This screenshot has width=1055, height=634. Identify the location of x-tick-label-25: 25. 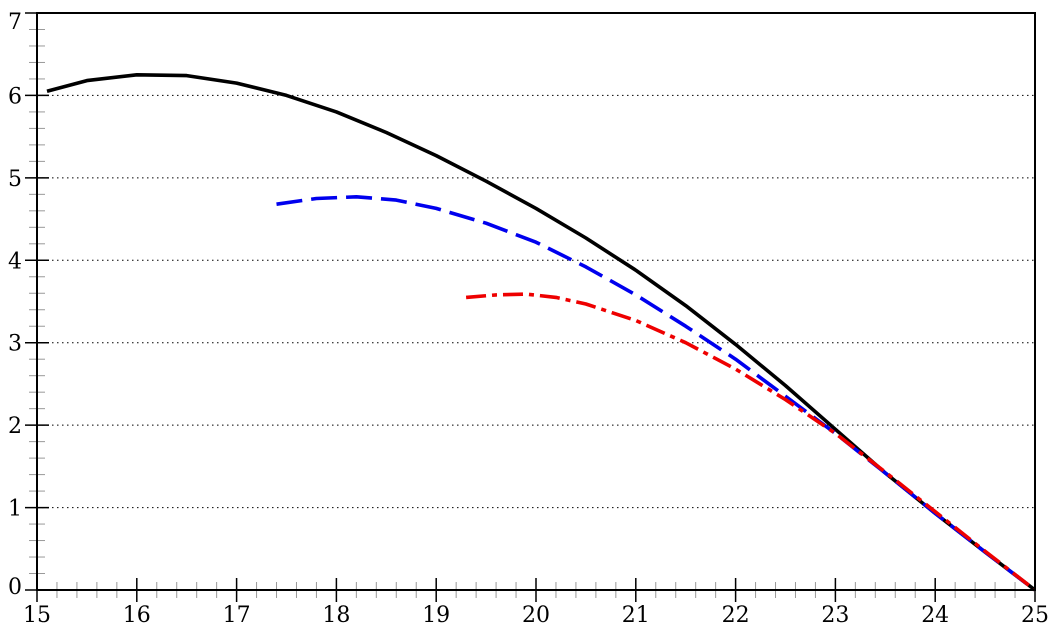
(1035, 615).